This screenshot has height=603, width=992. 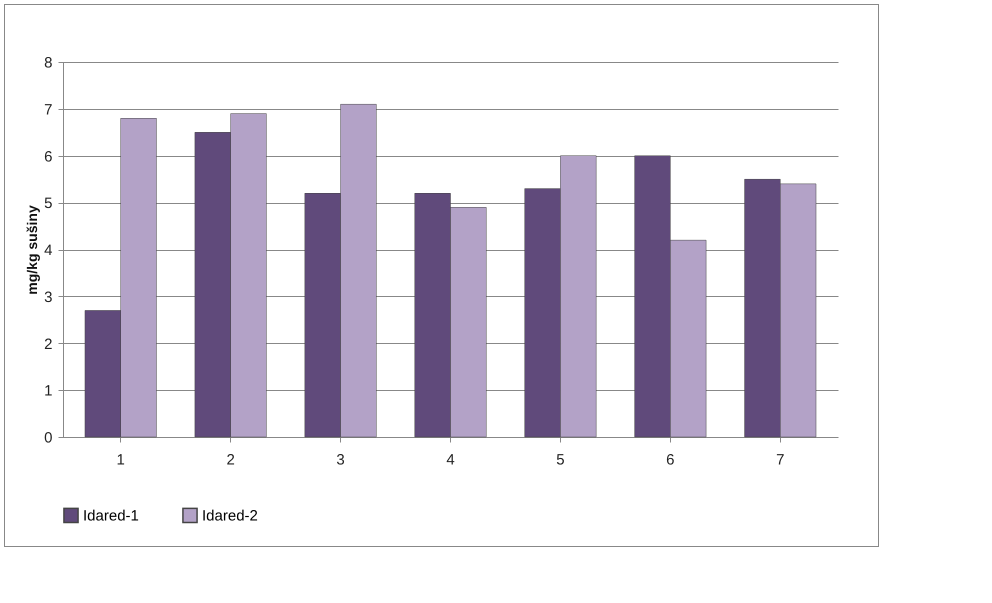 I want to click on y-axis-title: mg/kg sušiny, so click(x=32, y=250).